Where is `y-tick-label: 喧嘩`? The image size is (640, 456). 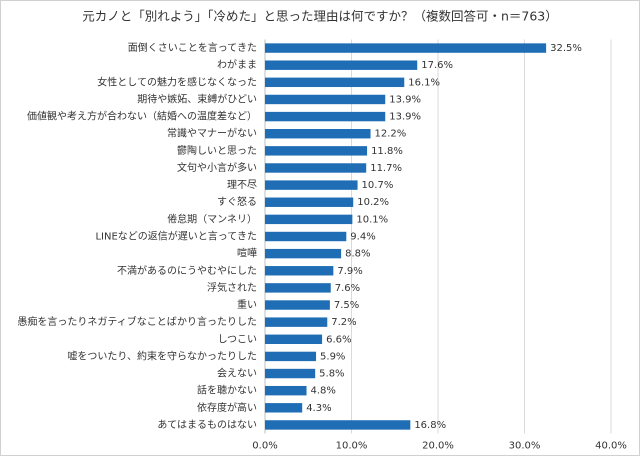 y-tick-label: 喧嘩 is located at coordinates (247, 253).